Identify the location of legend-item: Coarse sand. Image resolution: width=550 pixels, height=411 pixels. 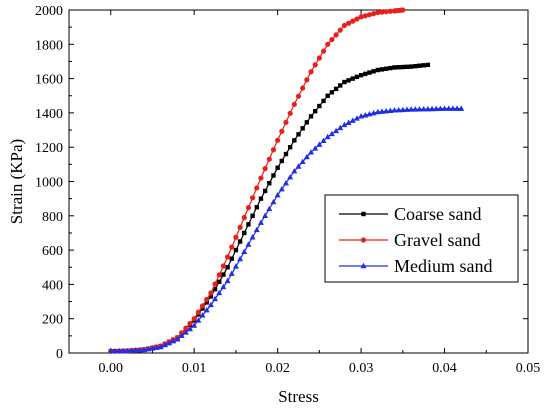
(410, 214).